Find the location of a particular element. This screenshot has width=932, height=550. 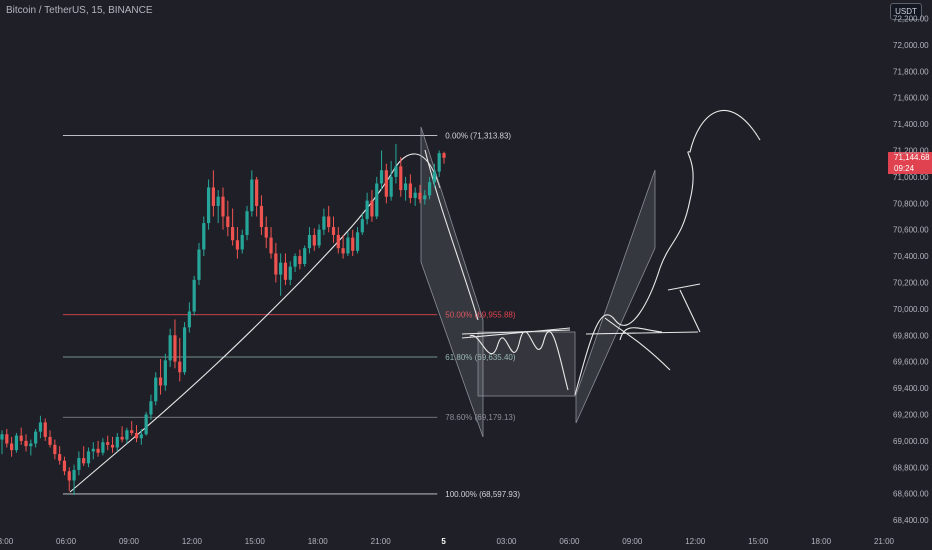

fib-level-label: 78.60% (69,179.13) is located at coordinates (480, 417).